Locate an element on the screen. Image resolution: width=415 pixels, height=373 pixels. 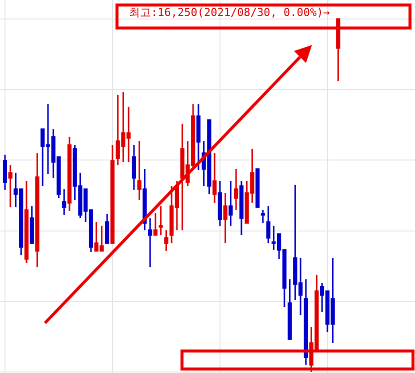
text: 최고:16,250(2021/08/30, 0.00%)→ is located at coordinates (229, 12).